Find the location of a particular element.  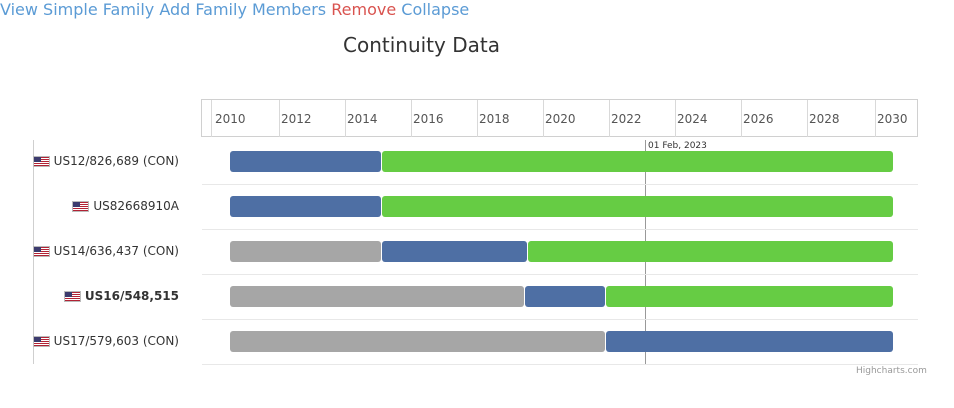

row-label: US82668910A is located at coordinates (125, 206).